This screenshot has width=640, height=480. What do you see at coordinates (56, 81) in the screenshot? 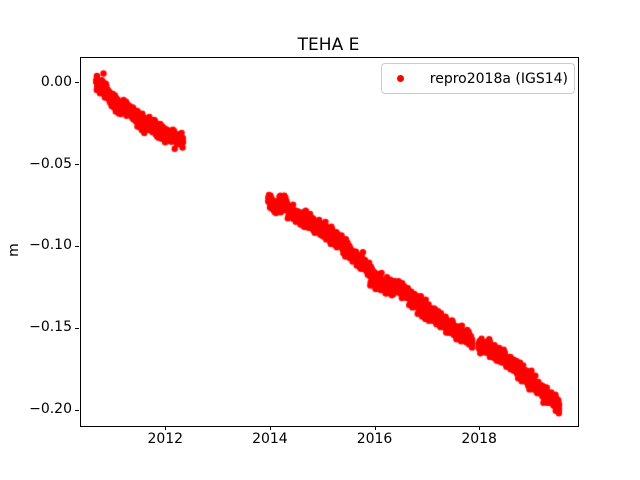
I see `y-tick-label: 0.00` at bounding box center [56, 81].